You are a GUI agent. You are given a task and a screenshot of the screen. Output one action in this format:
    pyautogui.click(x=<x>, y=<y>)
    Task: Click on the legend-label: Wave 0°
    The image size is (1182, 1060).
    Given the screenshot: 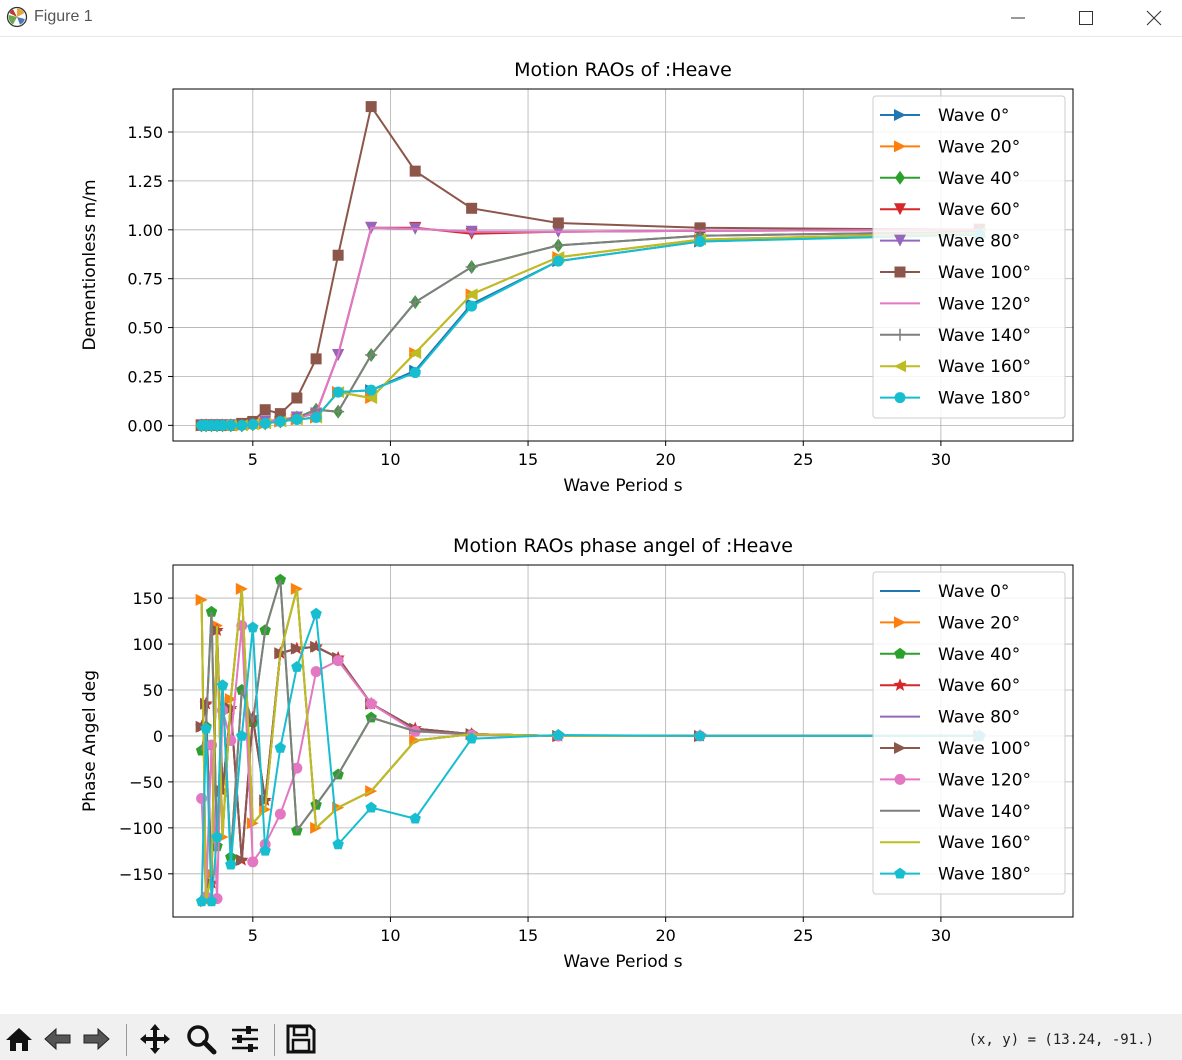 What is the action you would take?
    pyautogui.click(x=973, y=592)
    